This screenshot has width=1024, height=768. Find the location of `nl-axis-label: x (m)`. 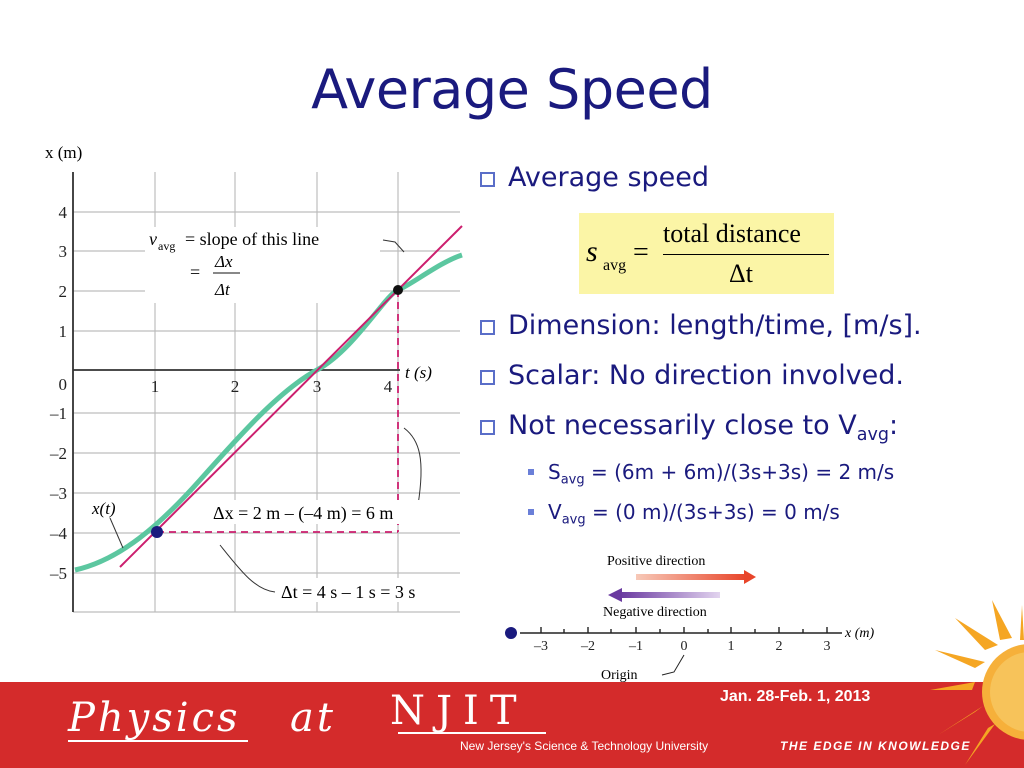

nl-axis-label: x (m) is located at coordinates (859, 633).